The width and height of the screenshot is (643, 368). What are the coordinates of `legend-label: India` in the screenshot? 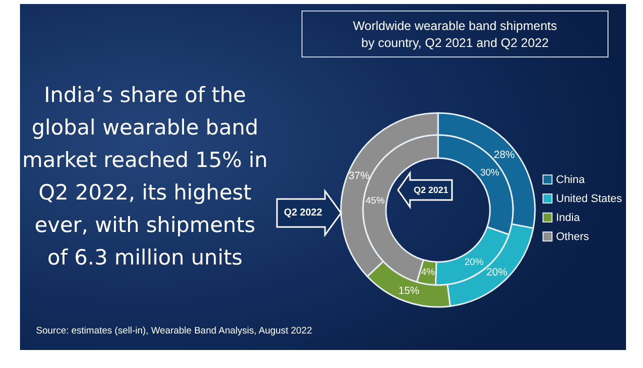 It's located at (568, 218).